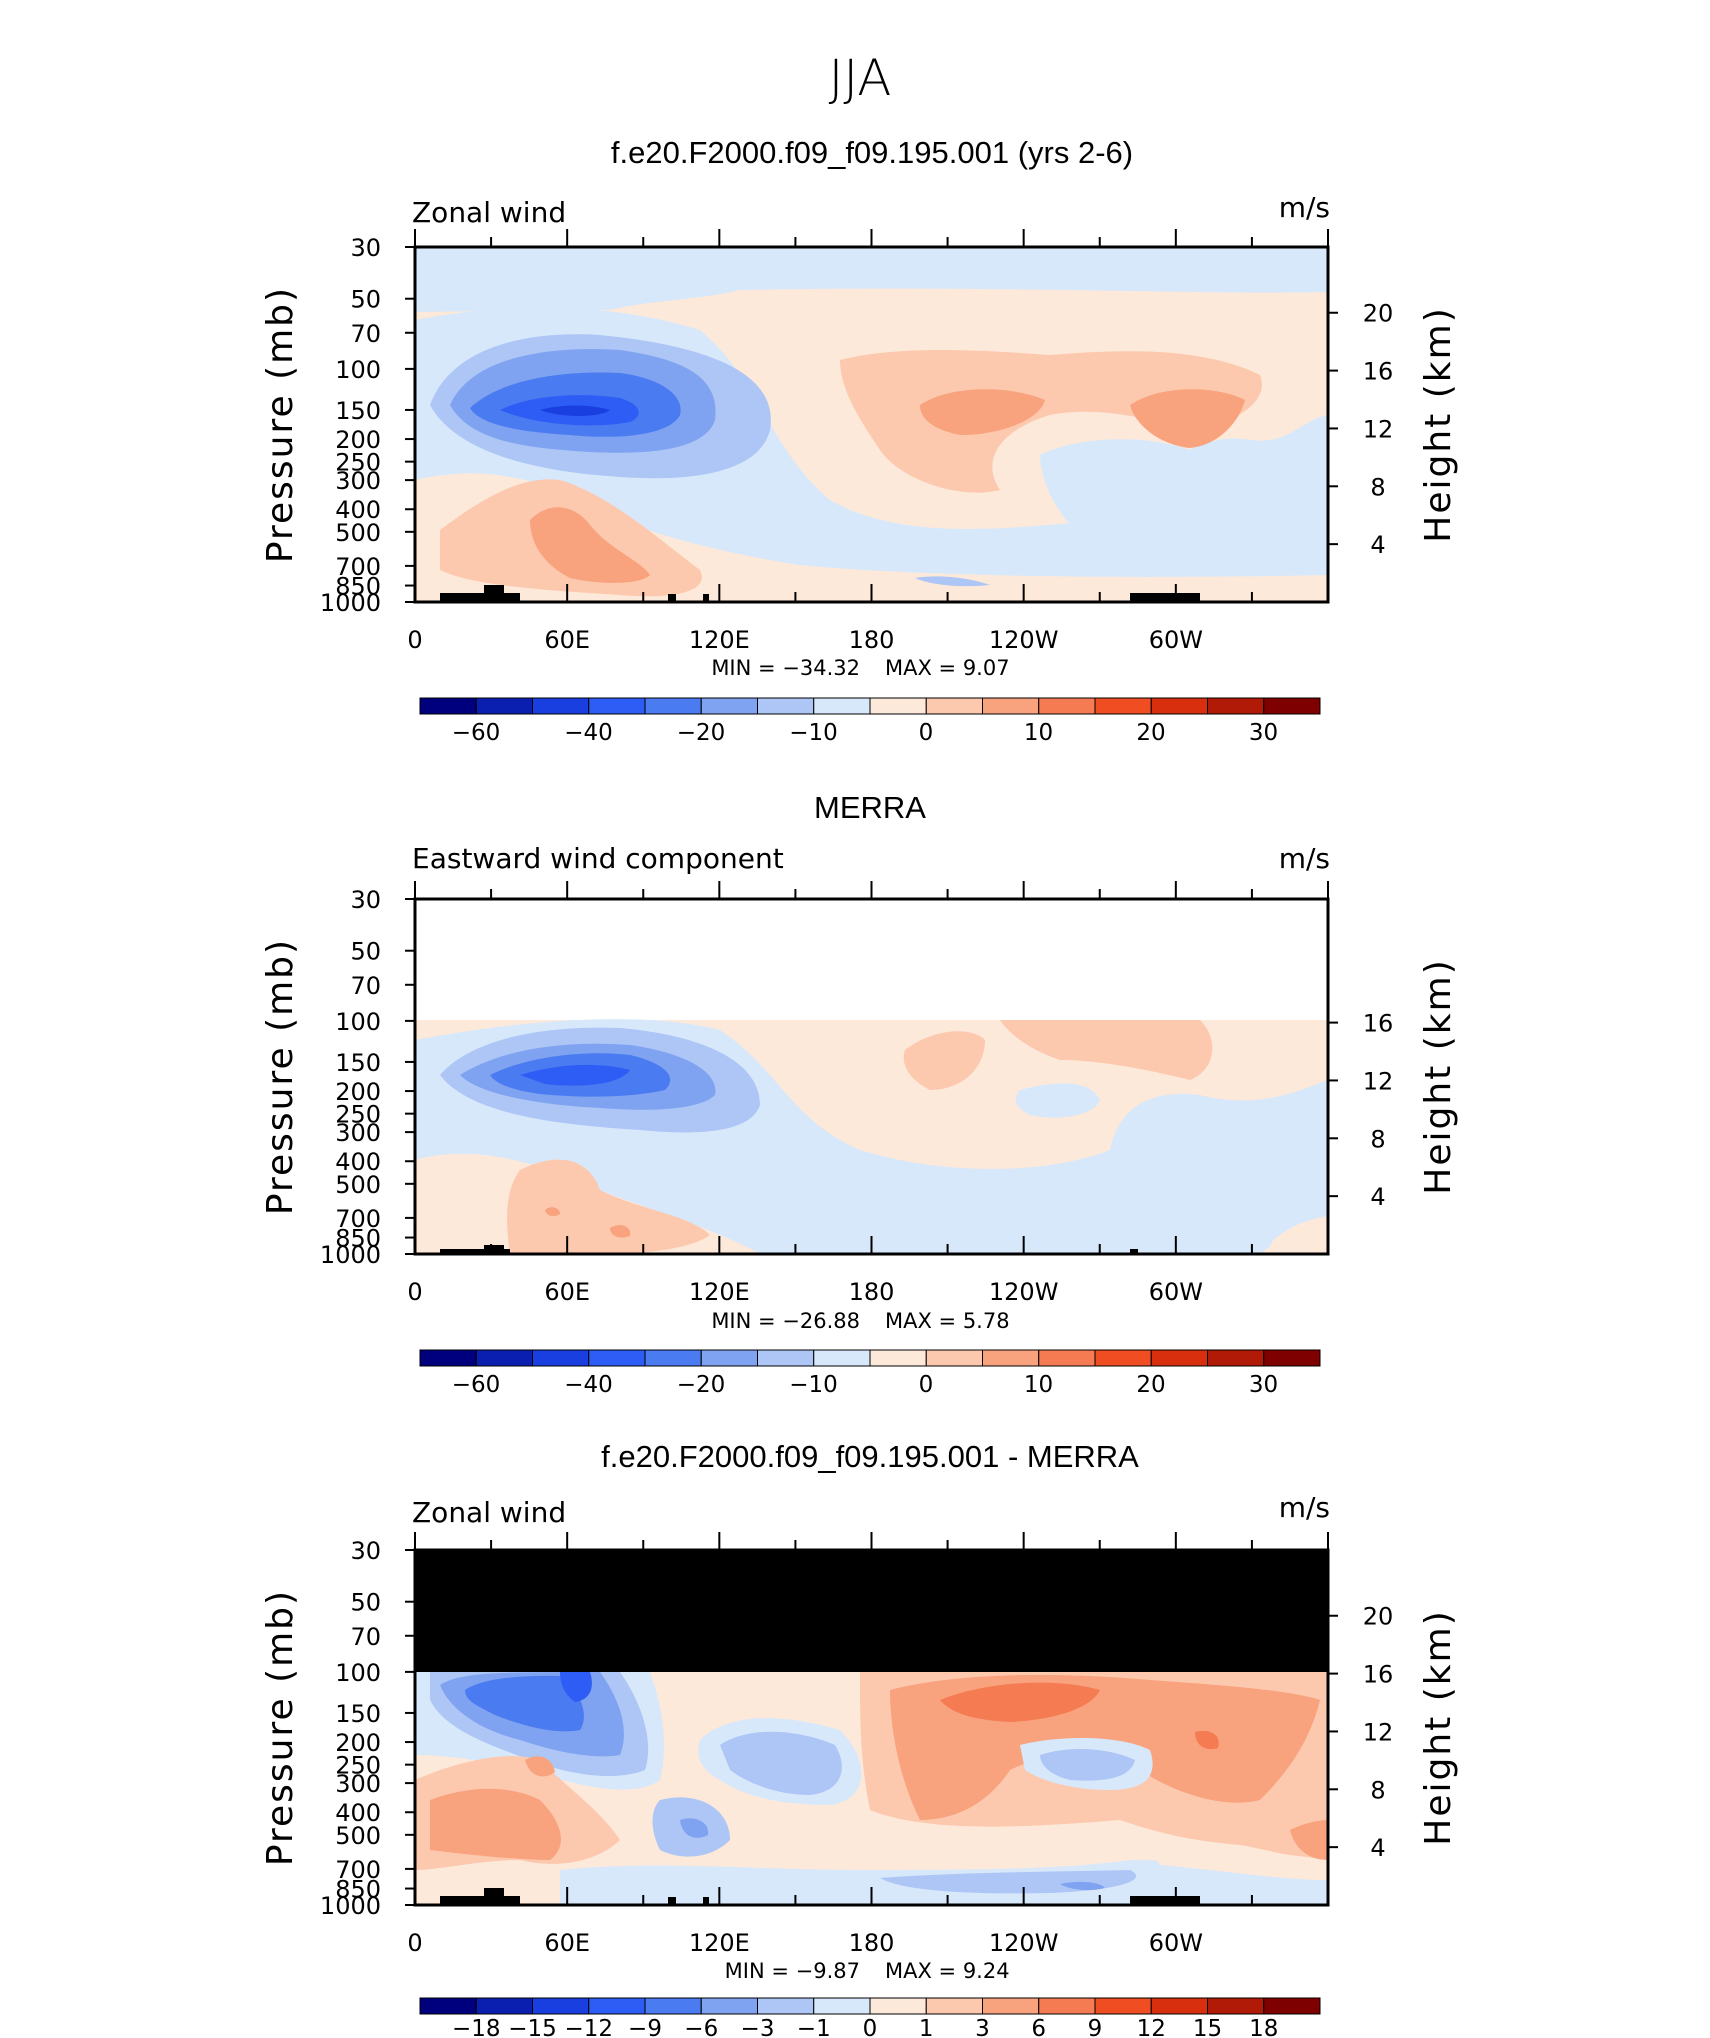 The width and height of the screenshot is (1710, 2038). Describe the element at coordinates (598, 858) in the screenshot. I see `field-label: Eastward wind component` at that location.